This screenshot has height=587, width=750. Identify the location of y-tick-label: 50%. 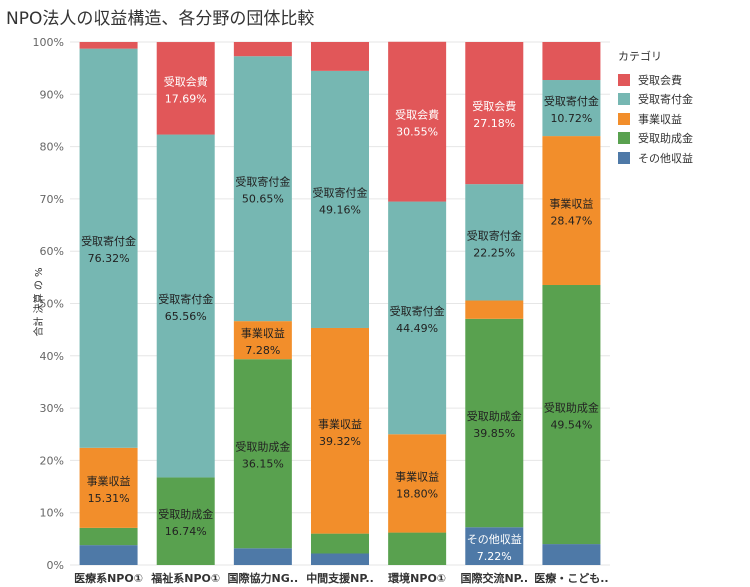
(52, 304).